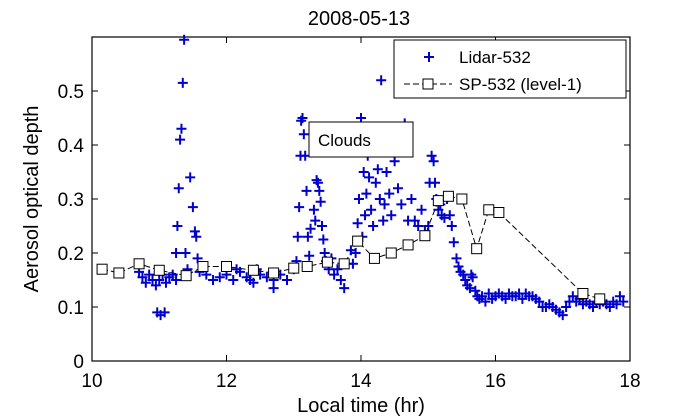 Image resolution: width=700 pixels, height=420 pixels. I want to click on x-tick-label: 14, so click(361, 381).